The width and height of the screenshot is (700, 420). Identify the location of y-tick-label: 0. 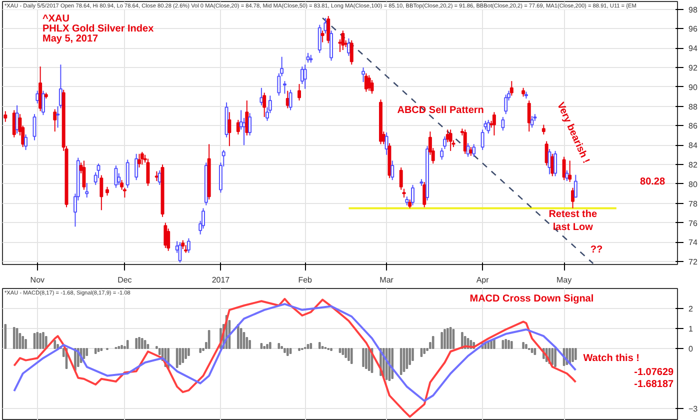
(691, 349).